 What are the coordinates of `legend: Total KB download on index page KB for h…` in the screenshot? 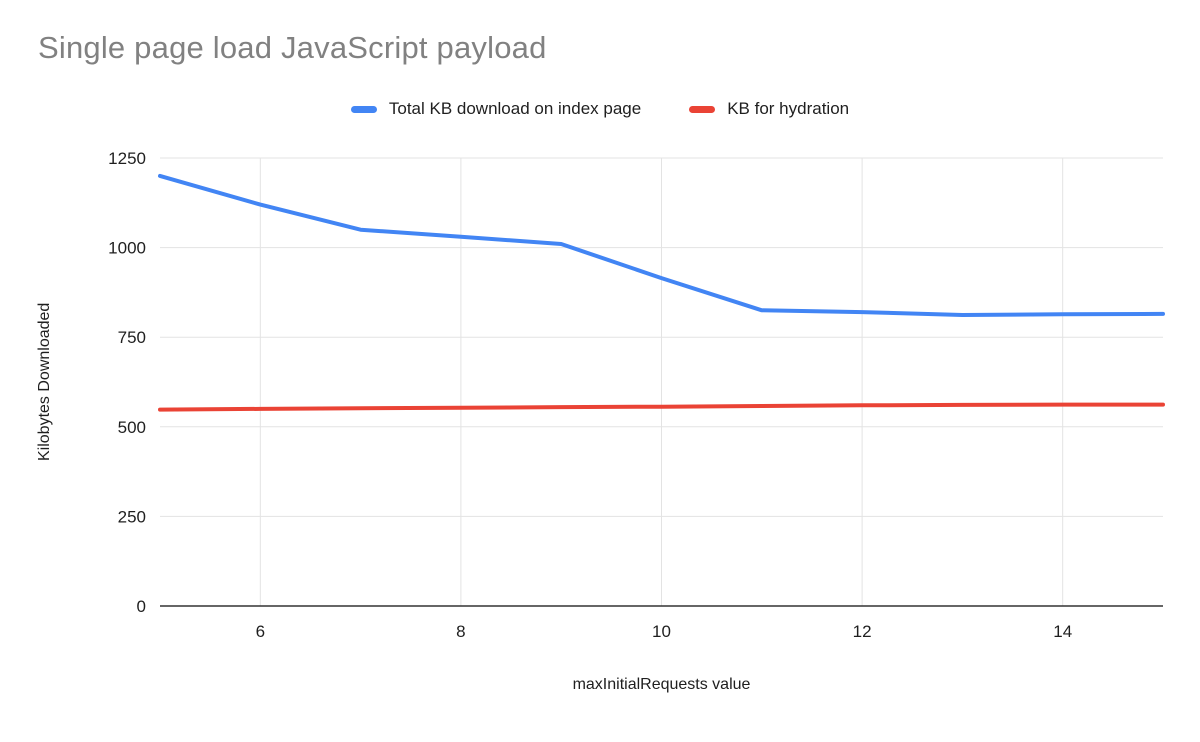 It's located at (600, 109).